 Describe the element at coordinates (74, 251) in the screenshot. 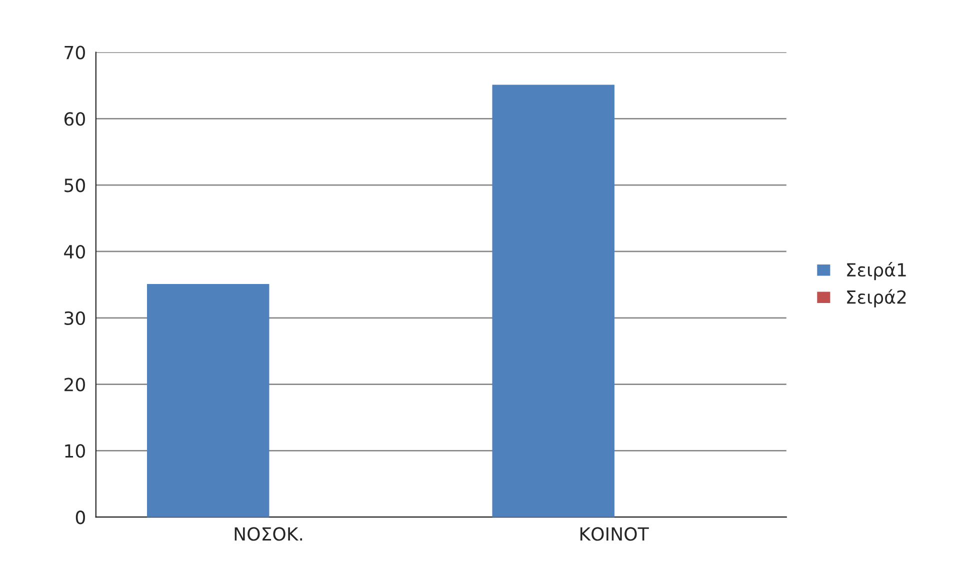

I see `y-tick-label: 40` at that location.